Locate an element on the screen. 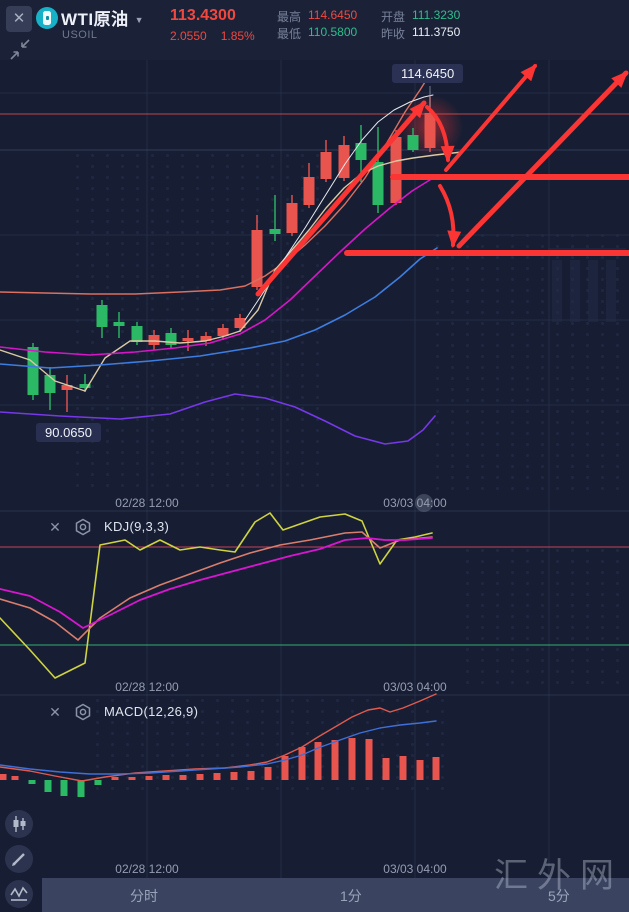 The image size is (629, 912). kdj-close-icon: ✕ is located at coordinates (55, 527).